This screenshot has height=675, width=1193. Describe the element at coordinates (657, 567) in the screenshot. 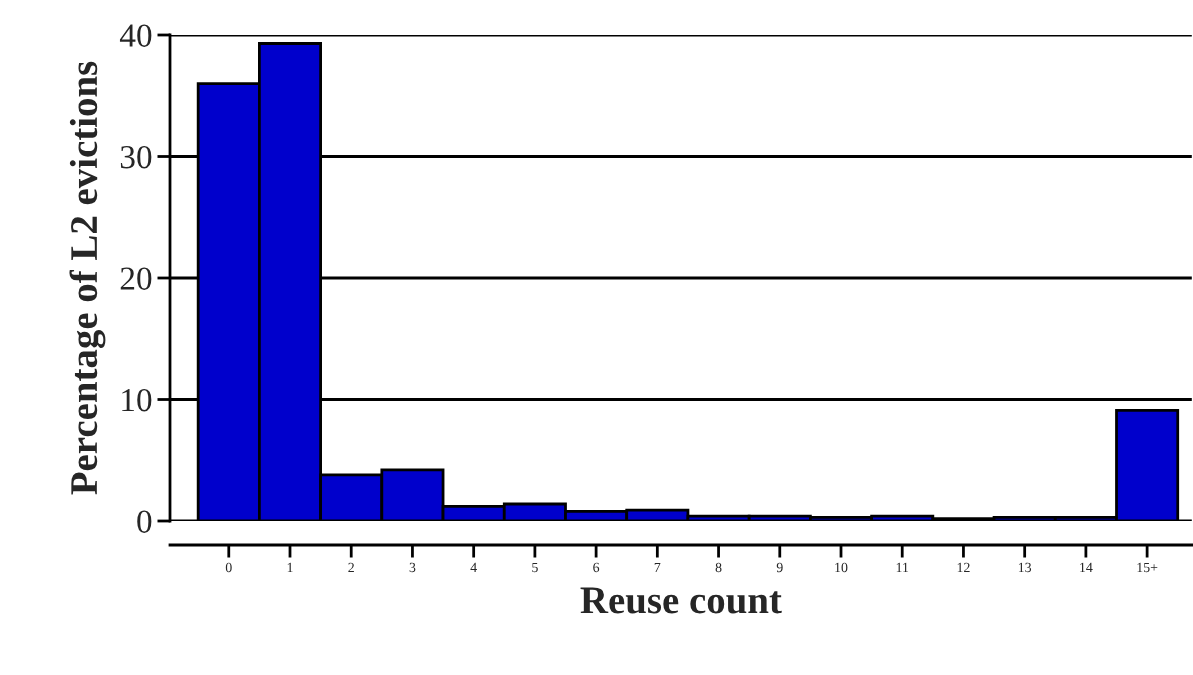

I see `x-tick-label: 7` at that location.